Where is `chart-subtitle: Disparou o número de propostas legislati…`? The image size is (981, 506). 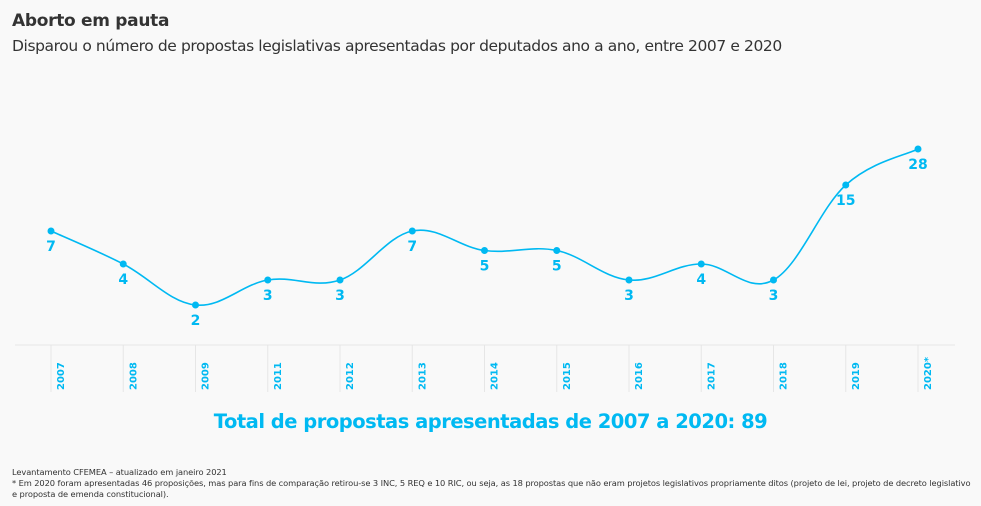 chart-subtitle: Disparou o número de propostas legislati… is located at coordinates (397, 46).